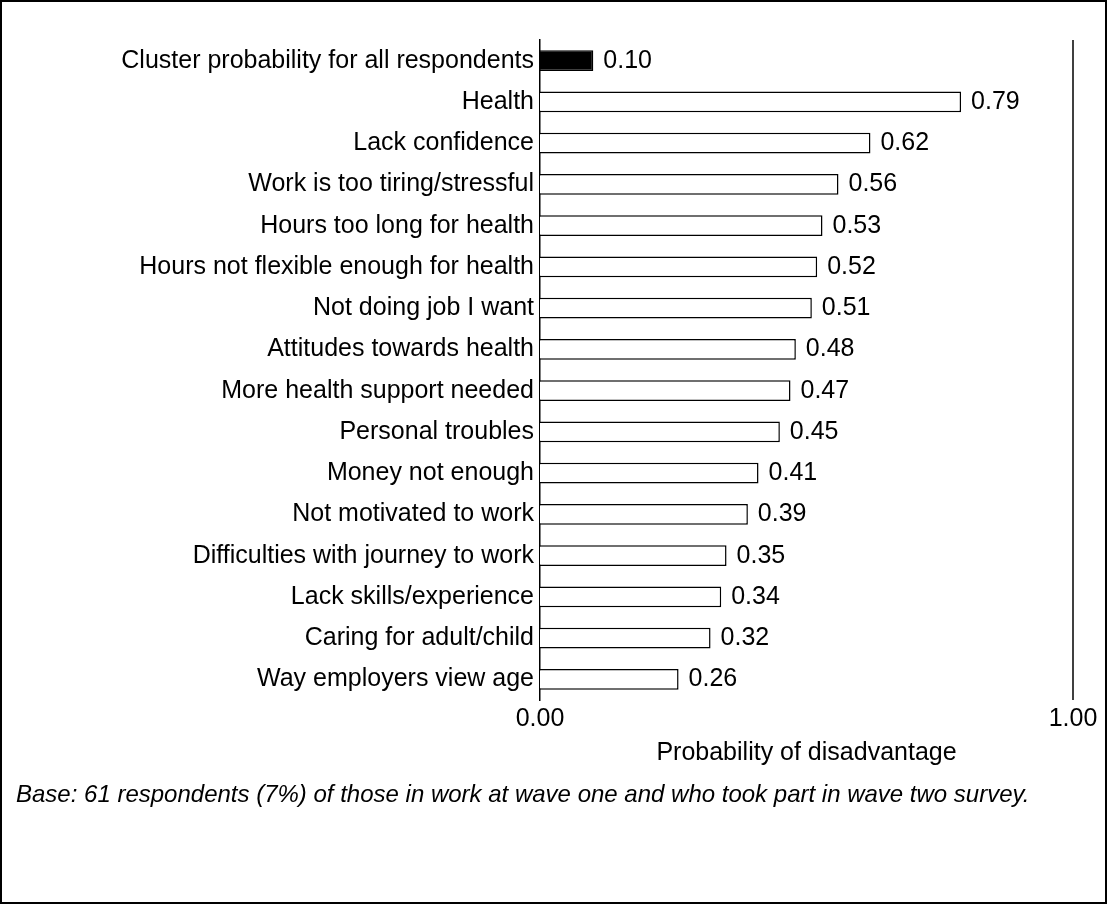 This screenshot has width=1107, height=904. What do you see at coordinates (814, 429) in the screenshot?
I see `data-label: 0.45` at bounding box center [814, 429].